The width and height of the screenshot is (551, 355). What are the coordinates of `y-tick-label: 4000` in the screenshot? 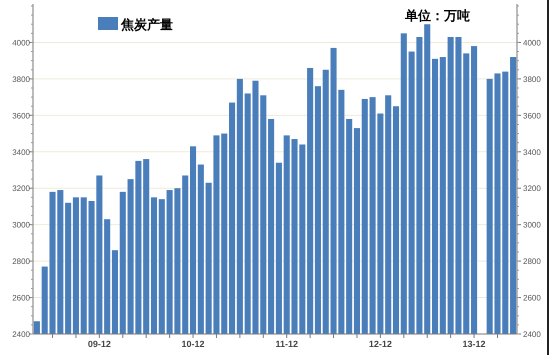 It's located at (21, 43).